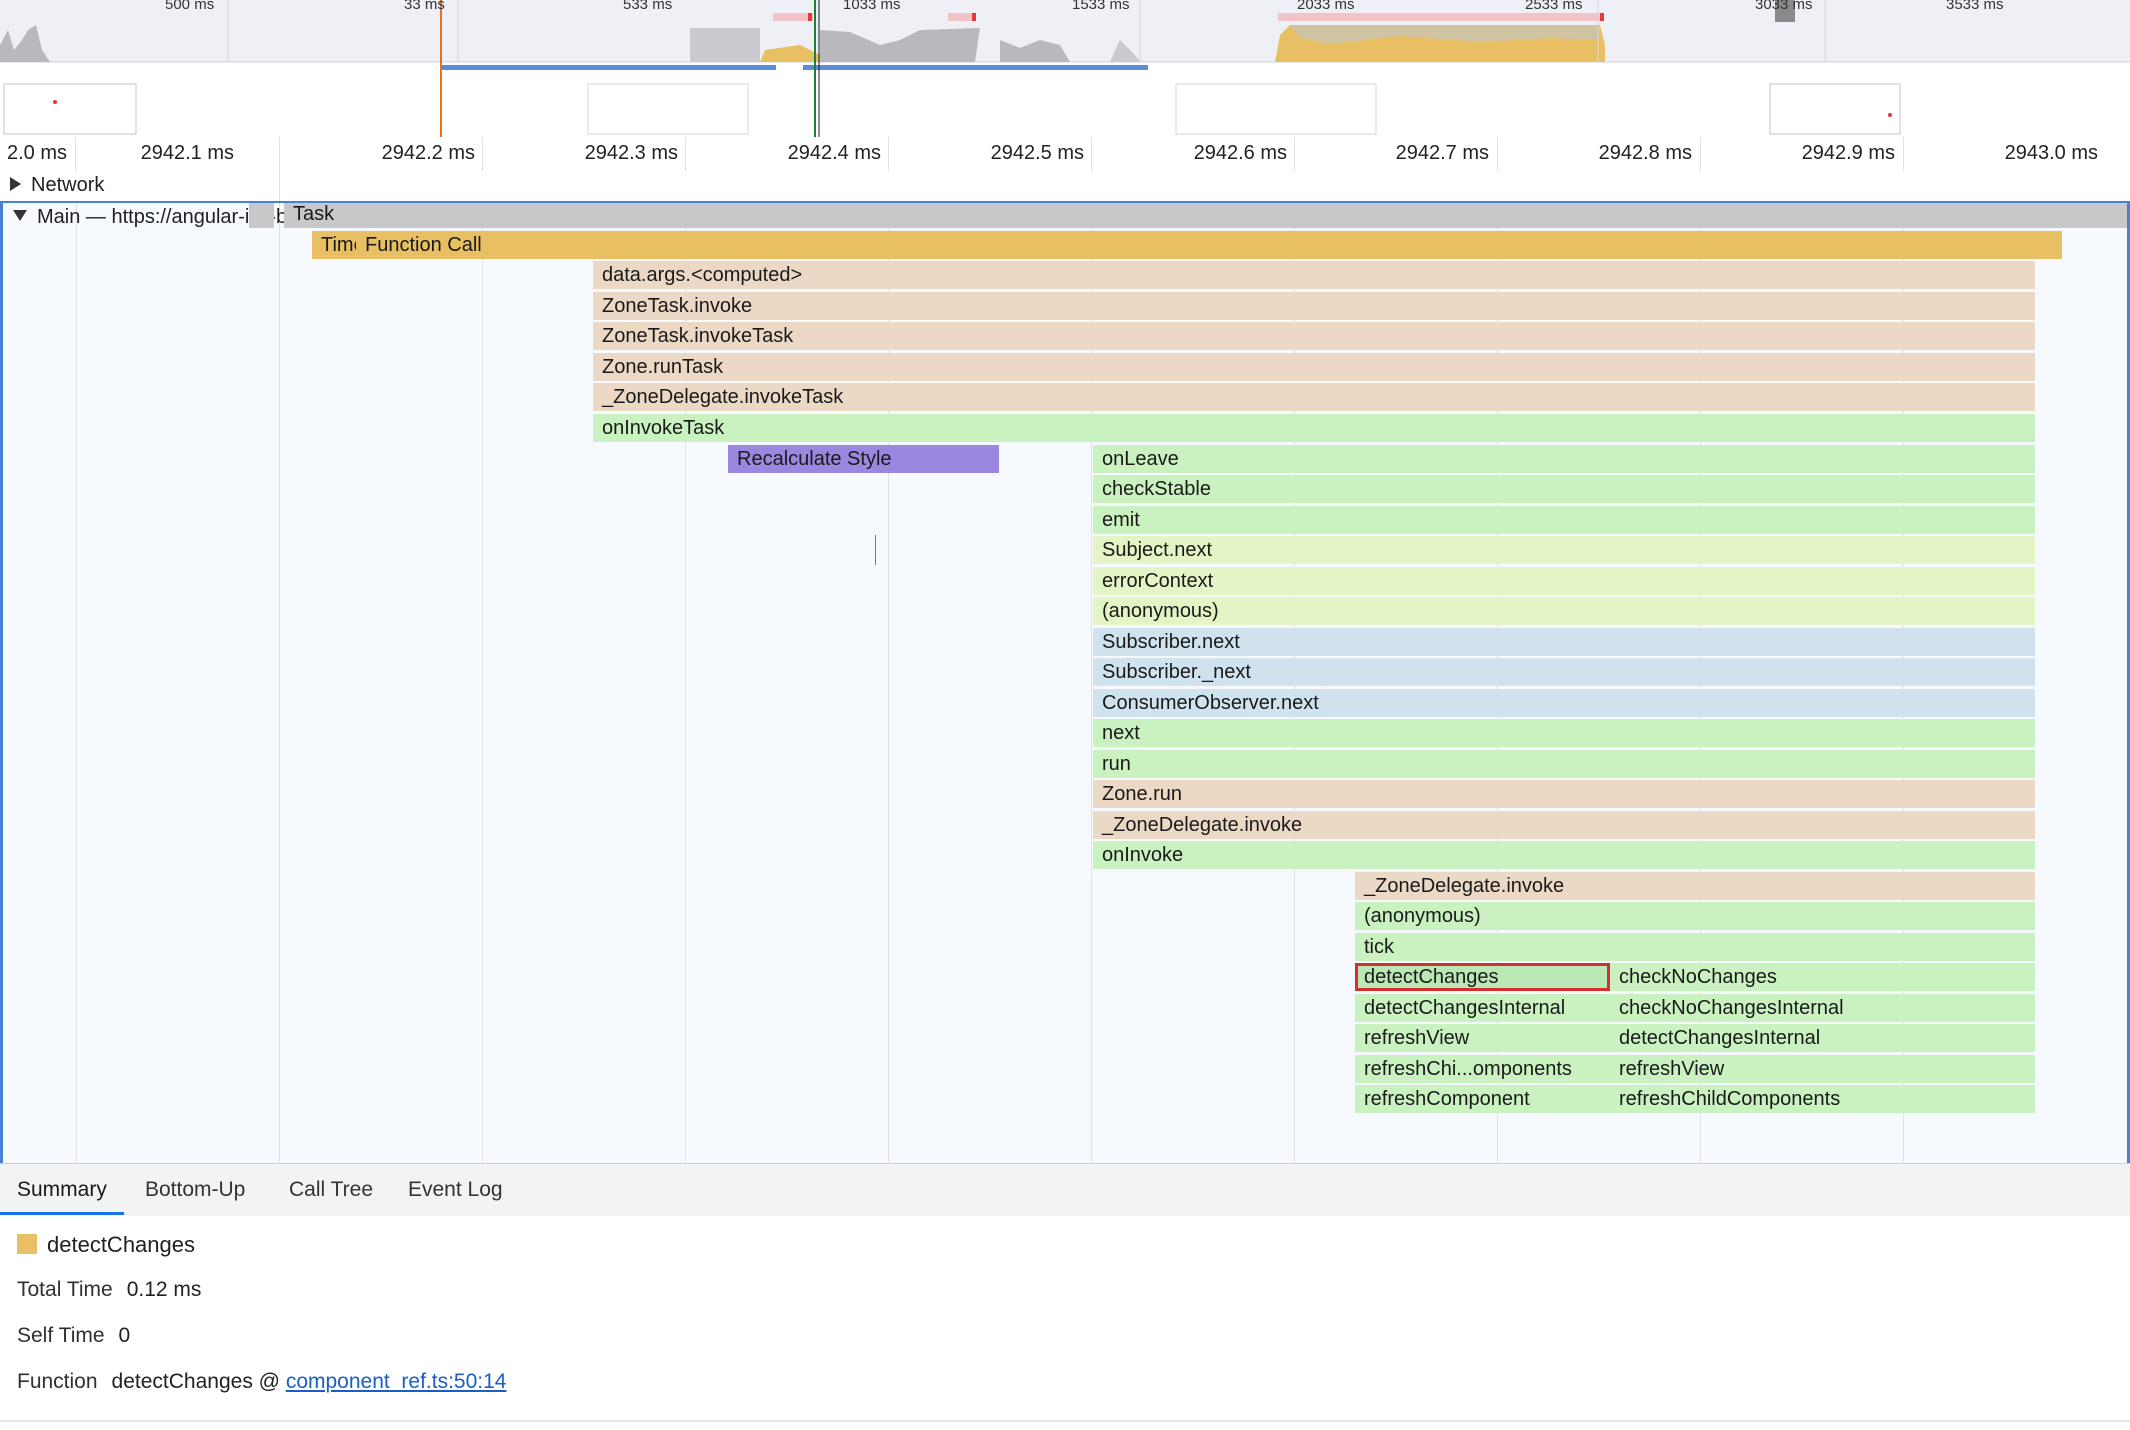  What do you see at coordinates (164, 1289) in the screenshot?
I see `total-time-value: 0.12 ms` at bounding box center [164, 1289].